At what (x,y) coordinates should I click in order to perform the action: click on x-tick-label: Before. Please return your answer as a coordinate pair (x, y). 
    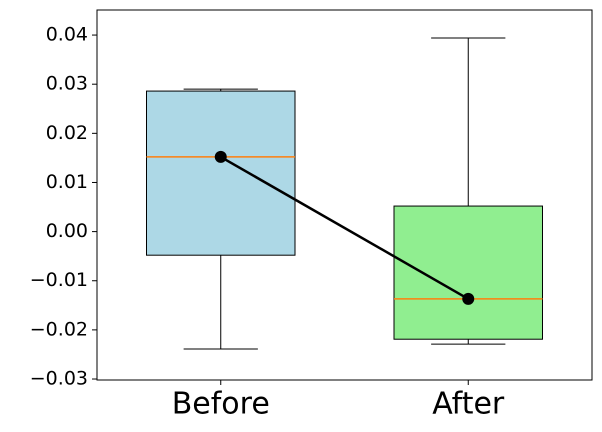
    Looking at the image, I should click on (221, 404).